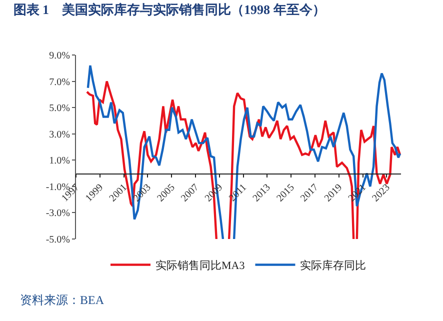  Describe the element at coordinates (333, 265) in the screenshot. I see `legend-label: 实际库存同比` at that location.